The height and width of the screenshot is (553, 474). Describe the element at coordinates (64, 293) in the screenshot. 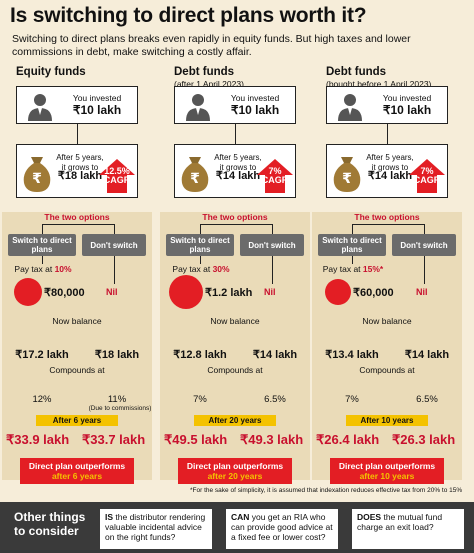

I see `tax-amount: ₹80,000` at that location.